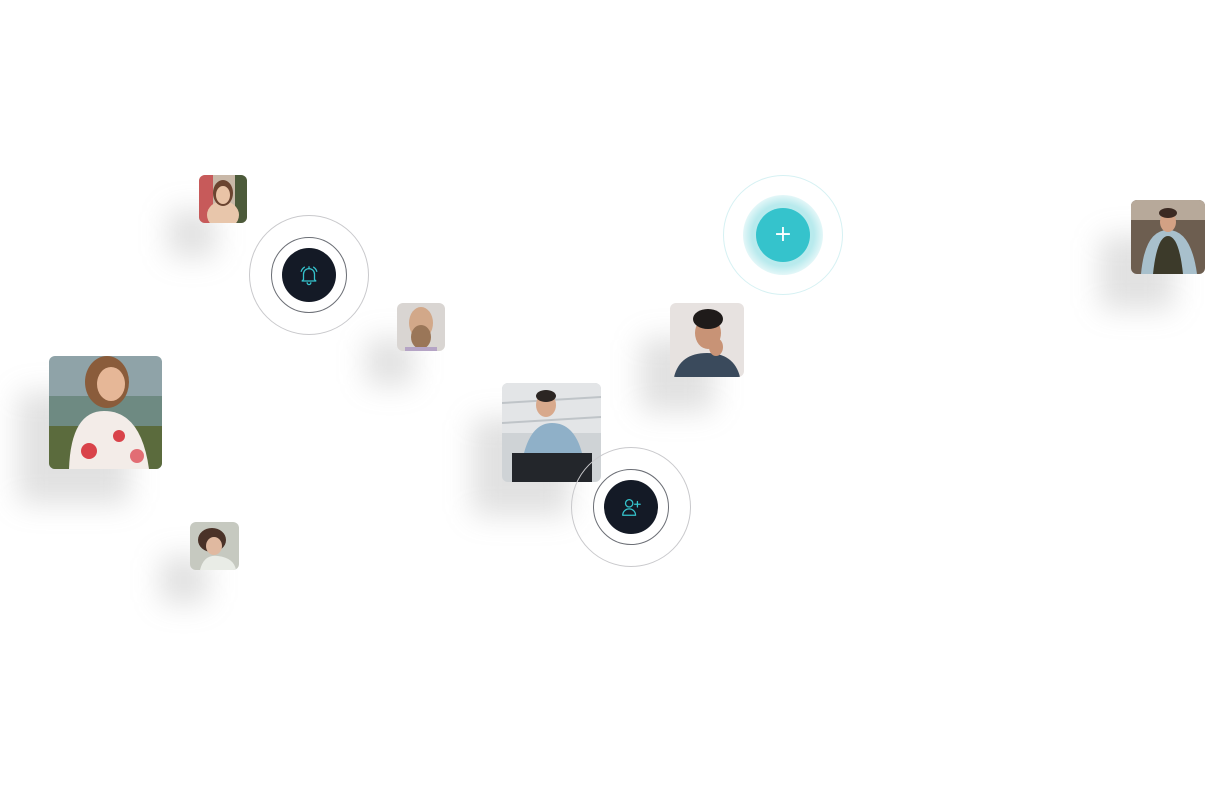 This screenshot has width=1206, height=804. I want to click on user-plus-icon, so click(631, 507).